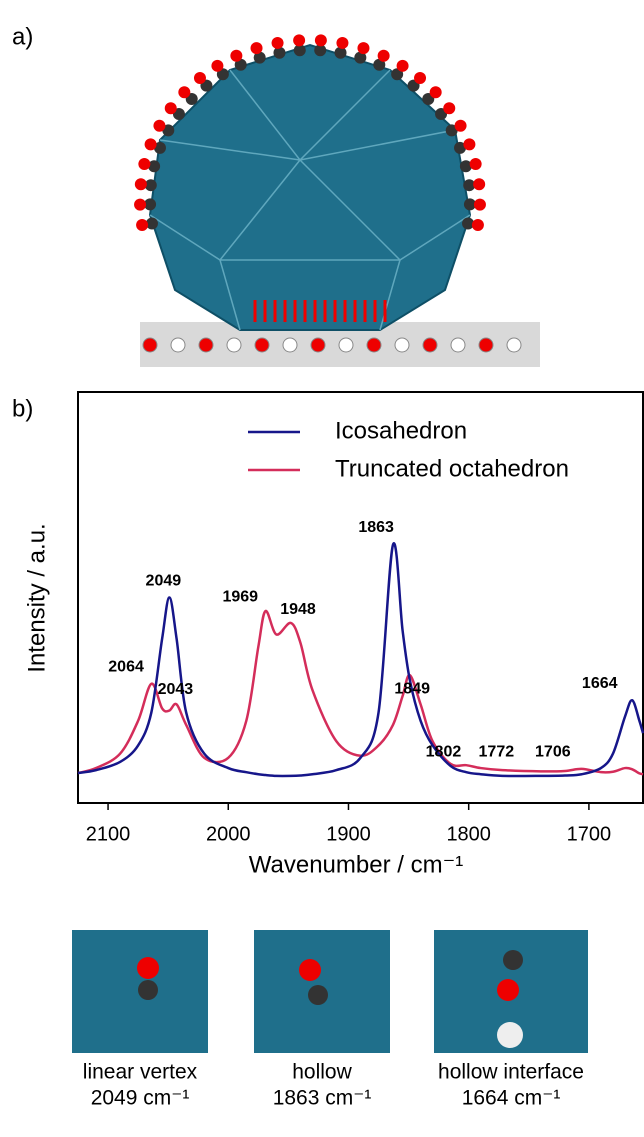 This screenshot has width=644, height=1137. Describe the element at coordinates (176, 689) in the screenshot. I see `peak-label: 2043` at that location.